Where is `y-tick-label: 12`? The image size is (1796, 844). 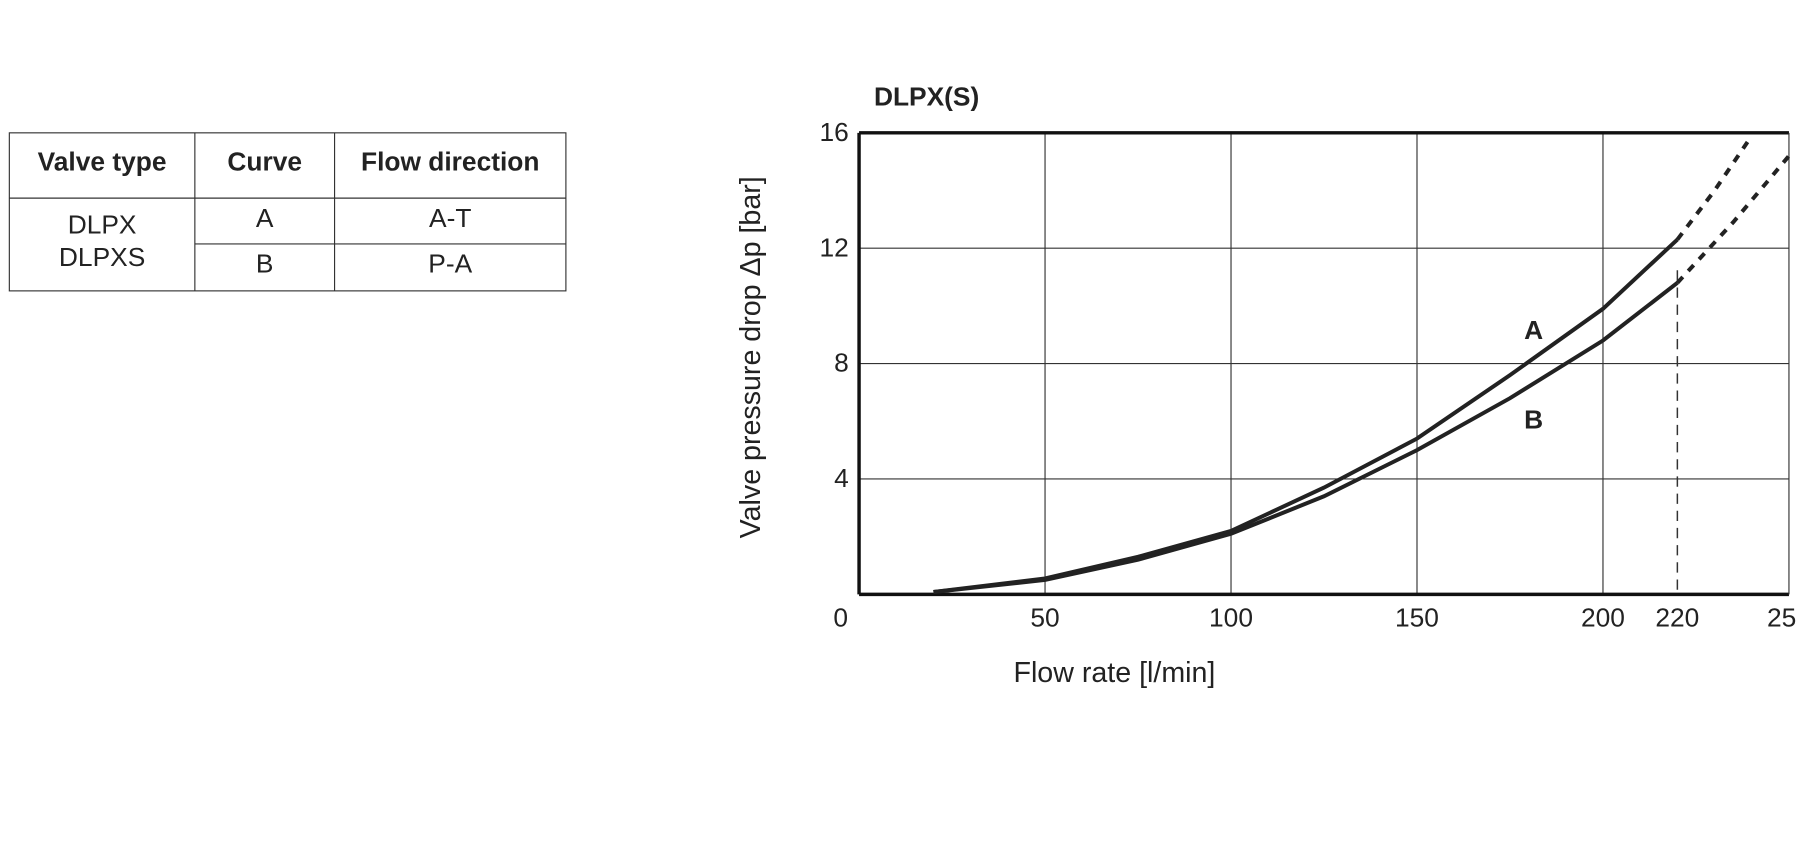 y-tick-label: 12 is located at coordinates (833, 247).